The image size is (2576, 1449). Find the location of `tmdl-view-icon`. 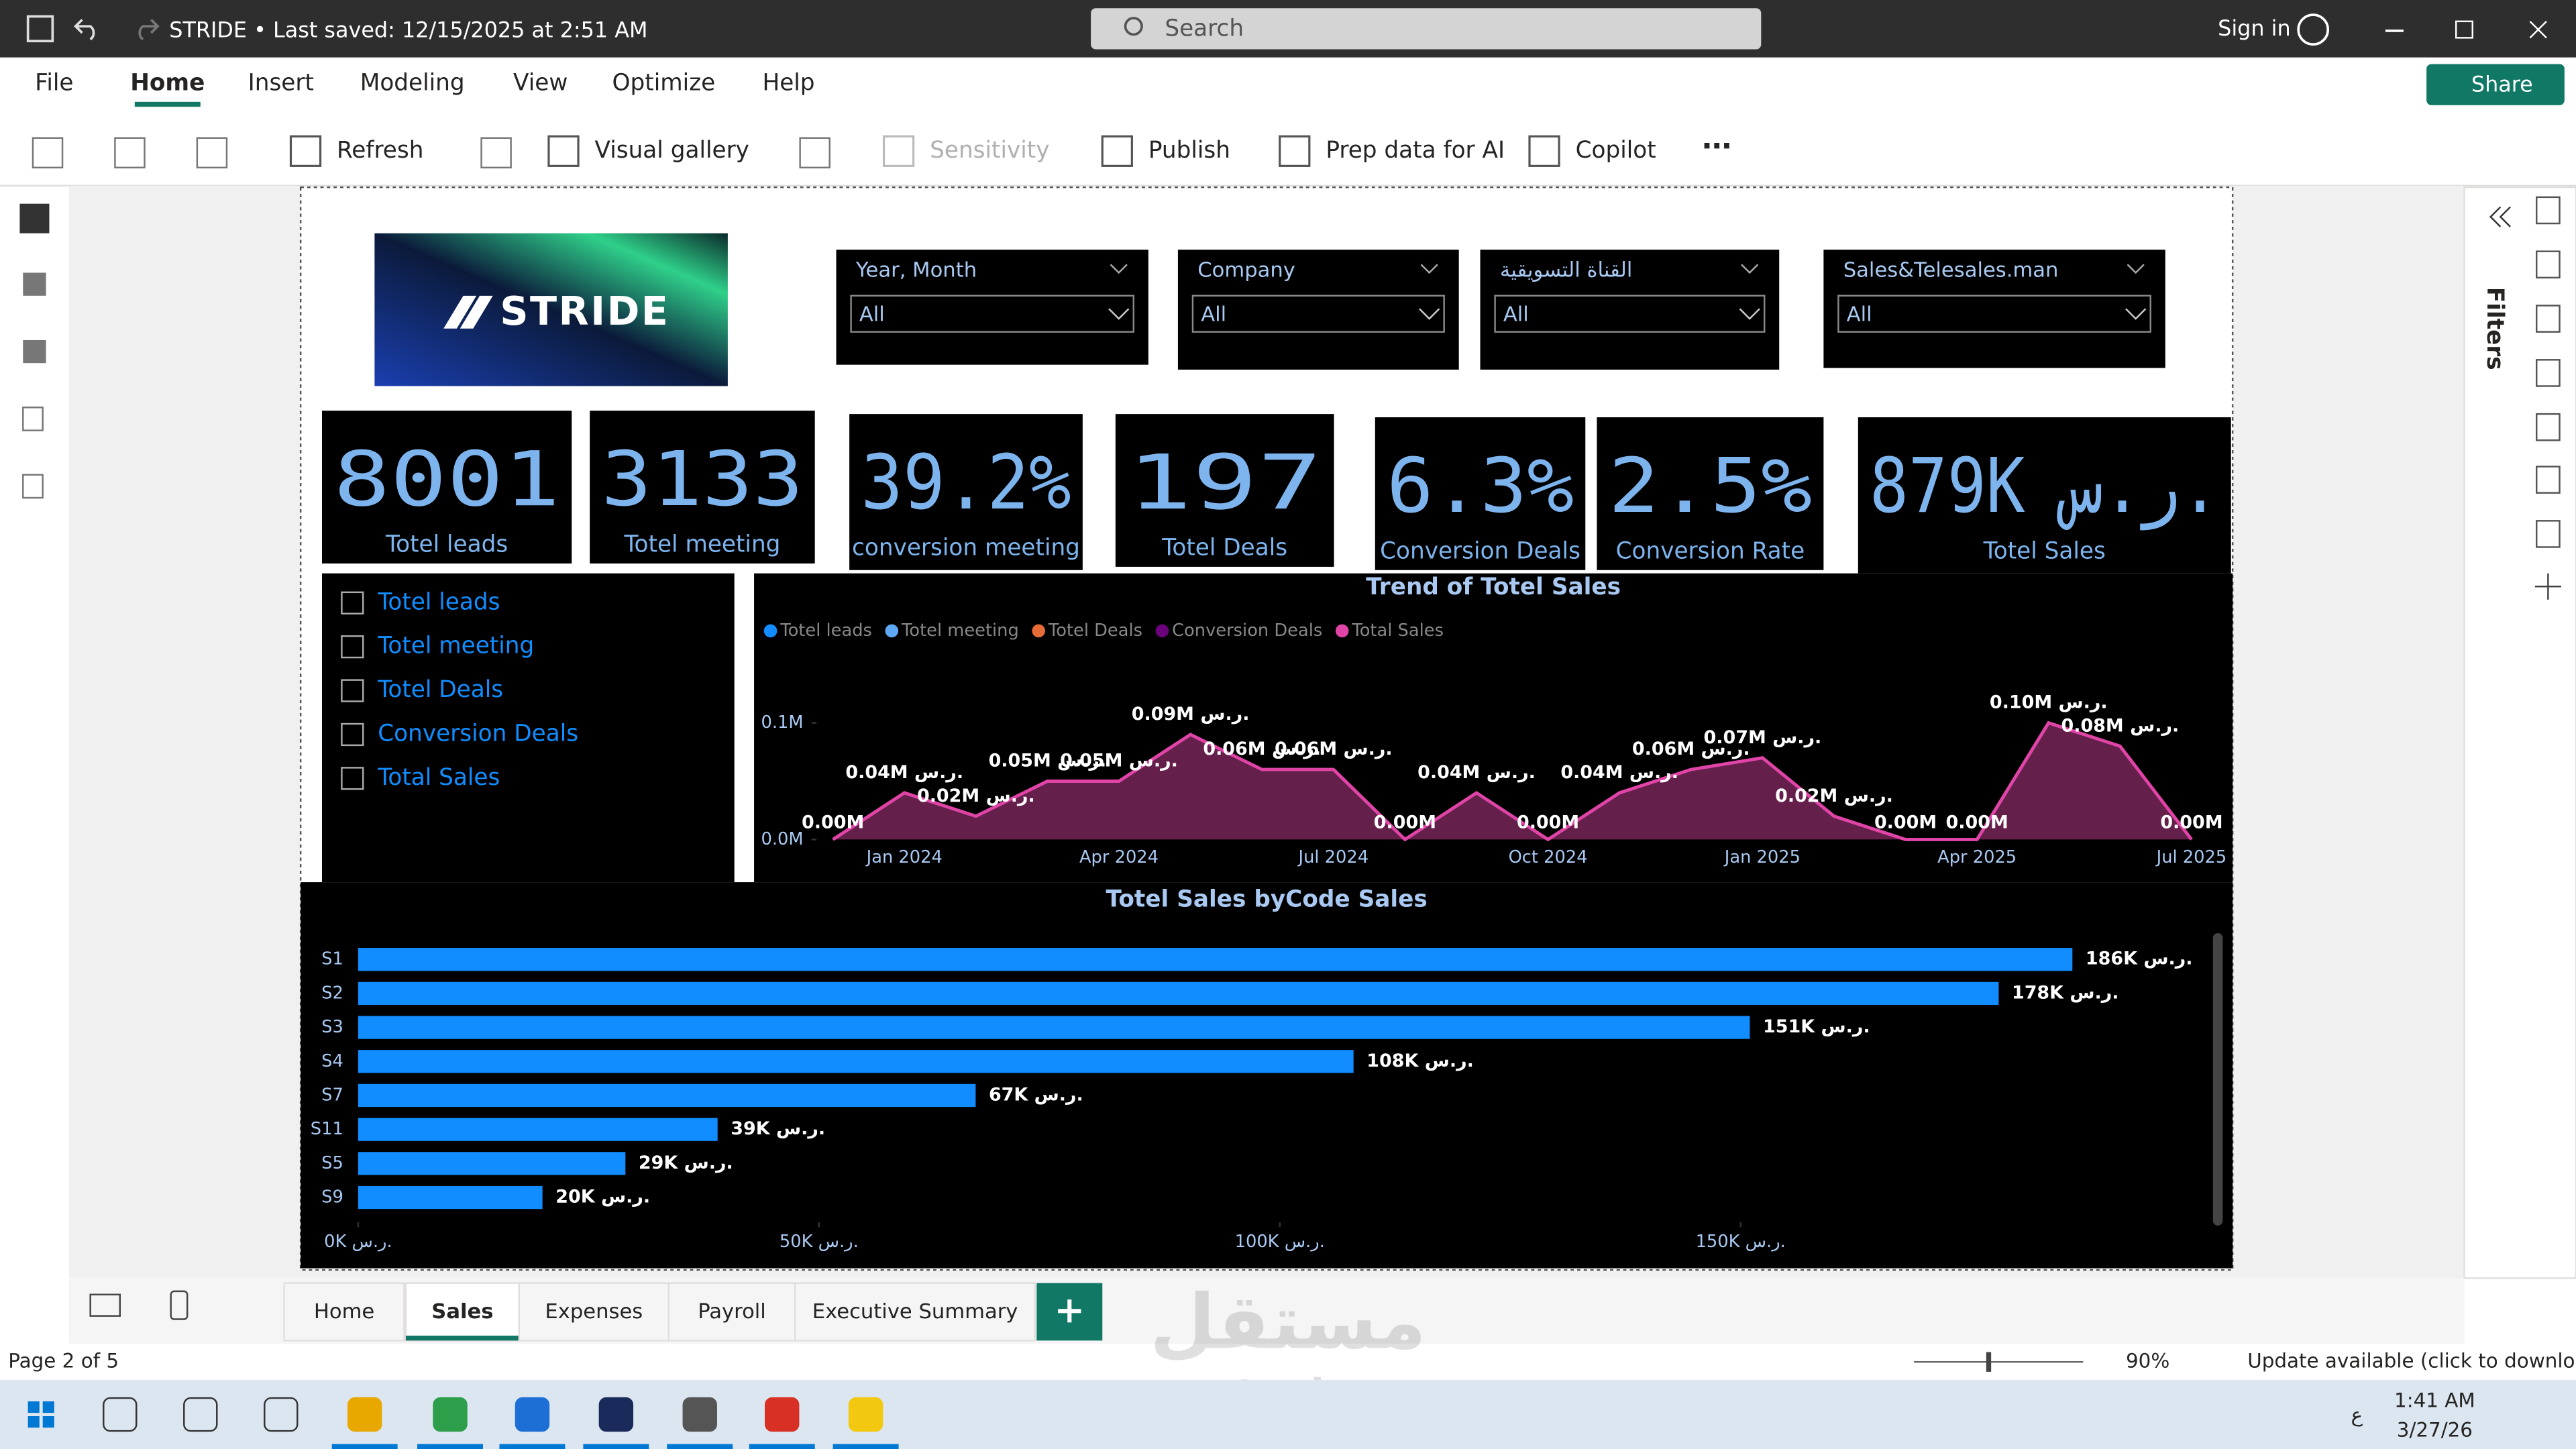

tmdl-view-icon is located at coordinates (33, 486).